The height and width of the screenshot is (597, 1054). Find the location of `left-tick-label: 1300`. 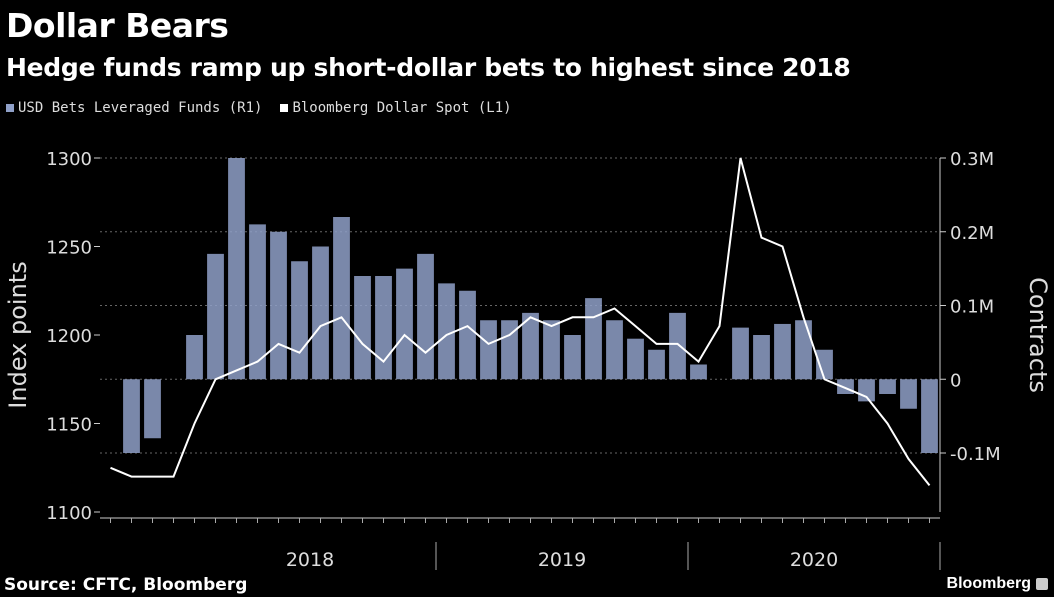

left-tick-label: 1300 is located at coordinates (69, 159).